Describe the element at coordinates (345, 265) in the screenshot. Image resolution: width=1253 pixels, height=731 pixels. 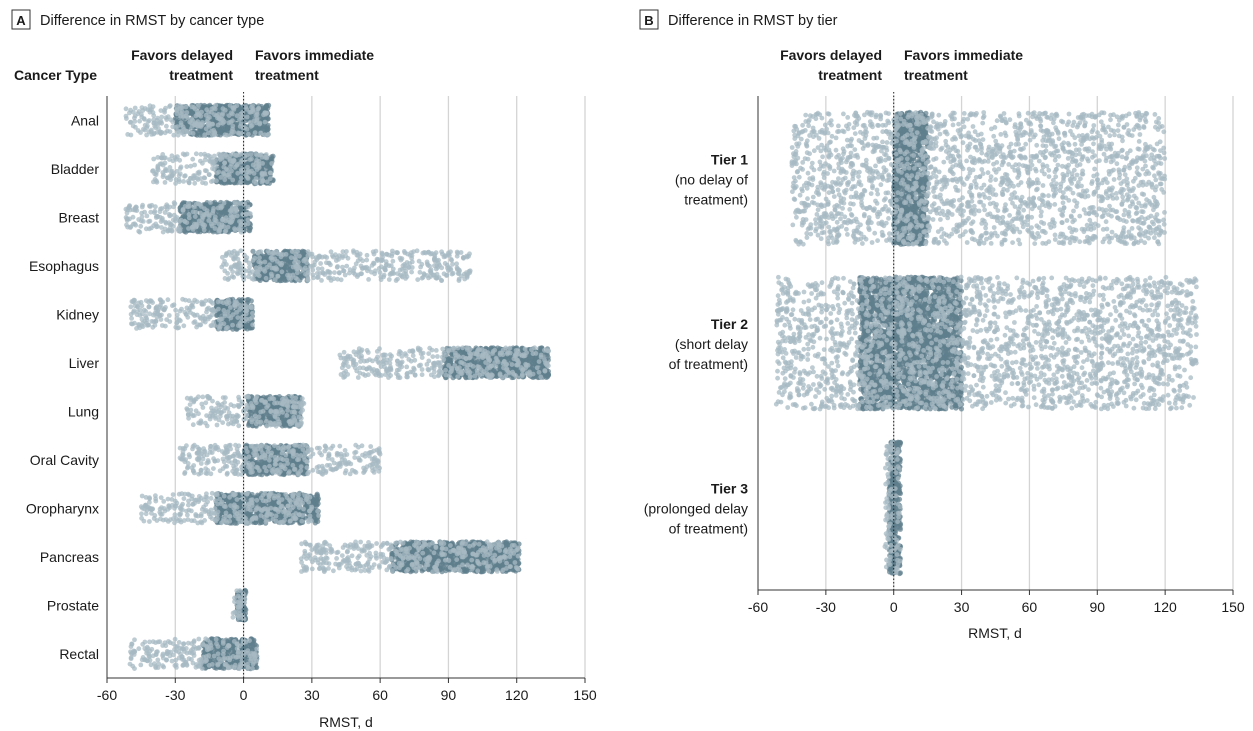
I see `dot-group-esophagus` at that location.